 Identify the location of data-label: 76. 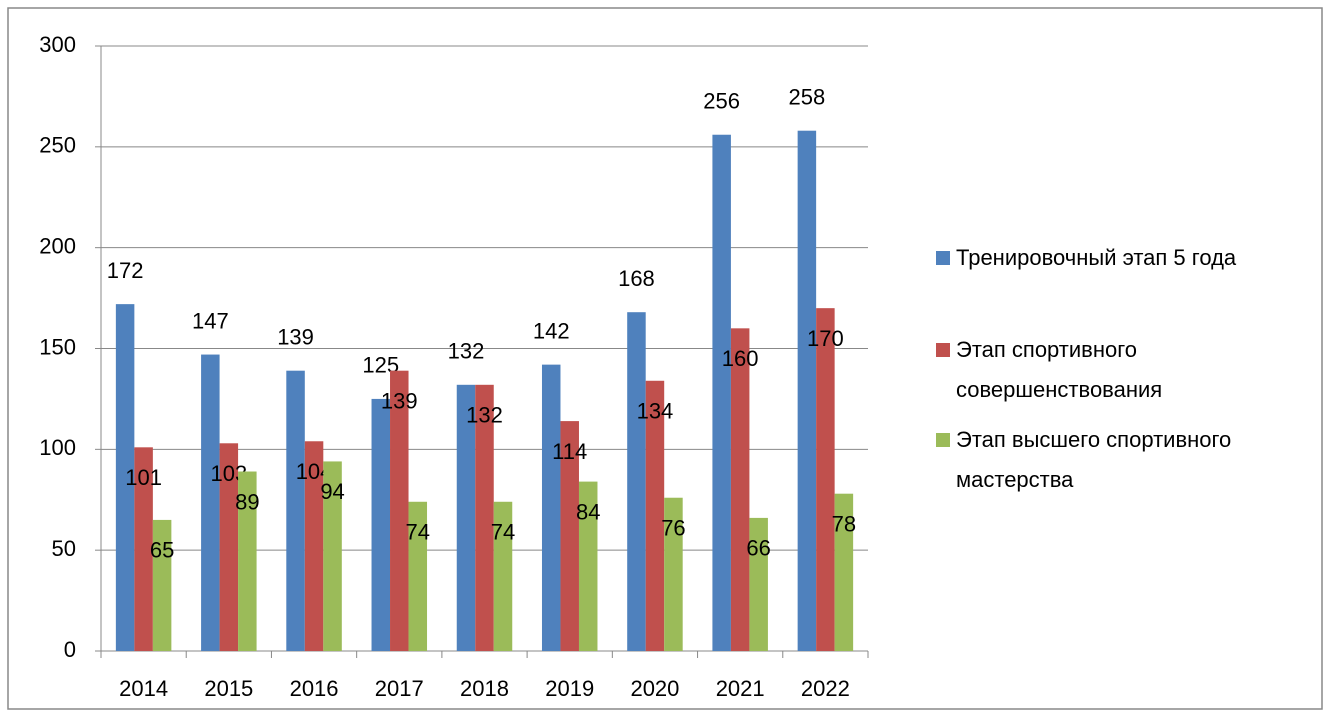
(673, 528).